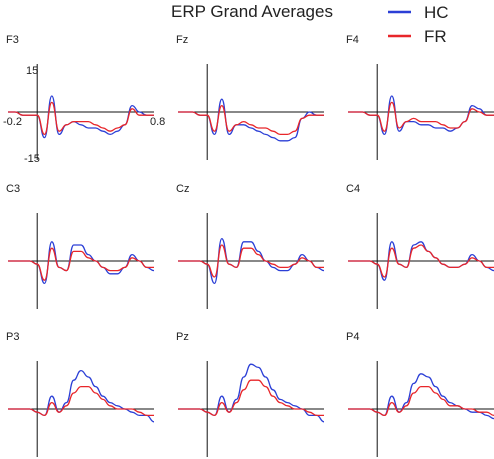 The image size is (494, 459). Describe the element at coordinates (32, 71) in the screenshot. I see `y-max-label: 15` at that location.